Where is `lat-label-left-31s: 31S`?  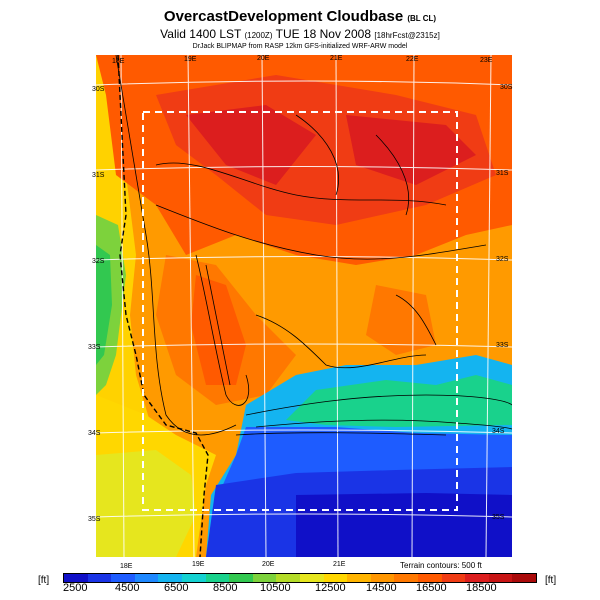 lat-label-left-31s: 31S is located at coordinates (98, 175).